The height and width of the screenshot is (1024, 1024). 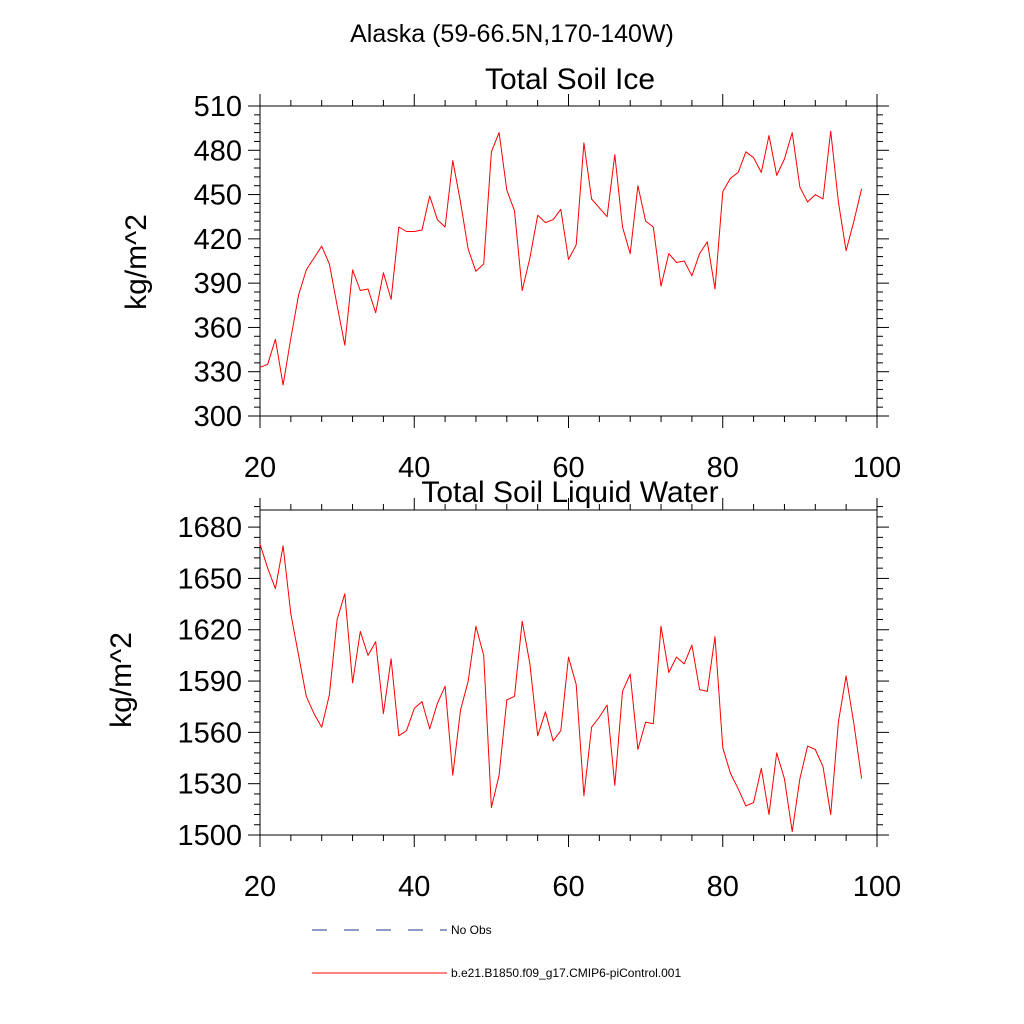 I want to click on series-line, so click(x=561, y=258).